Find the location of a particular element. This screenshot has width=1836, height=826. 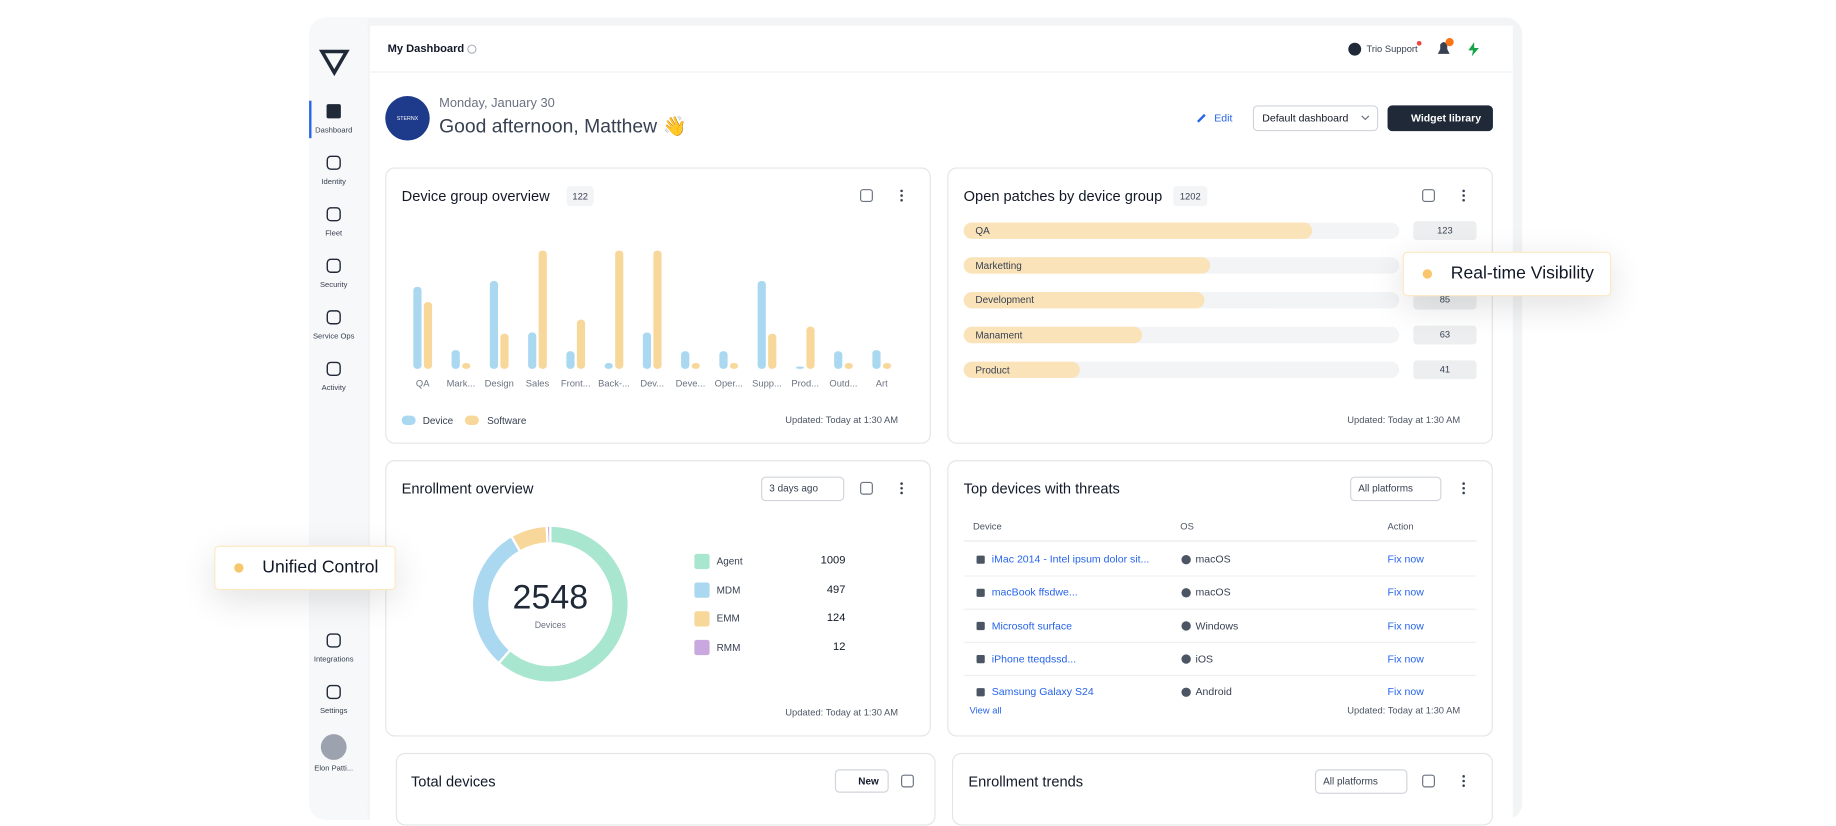

device-name: Samsung Galaxy S24 is located at coordinates (1042, 691).